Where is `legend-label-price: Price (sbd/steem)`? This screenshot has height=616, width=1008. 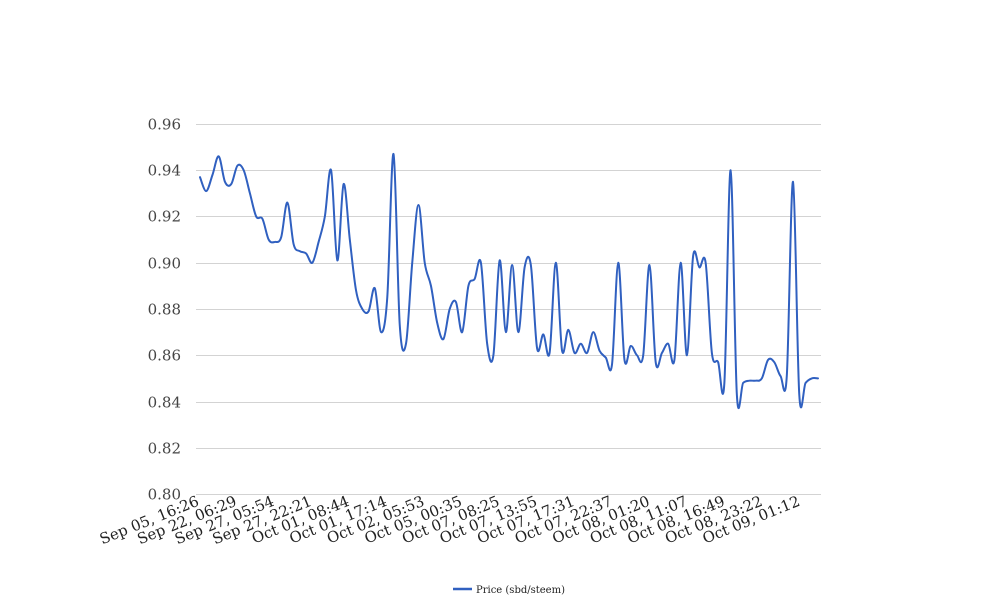 legend-label-price: Price (sbd/steem) is located at coordinates (520, 590).